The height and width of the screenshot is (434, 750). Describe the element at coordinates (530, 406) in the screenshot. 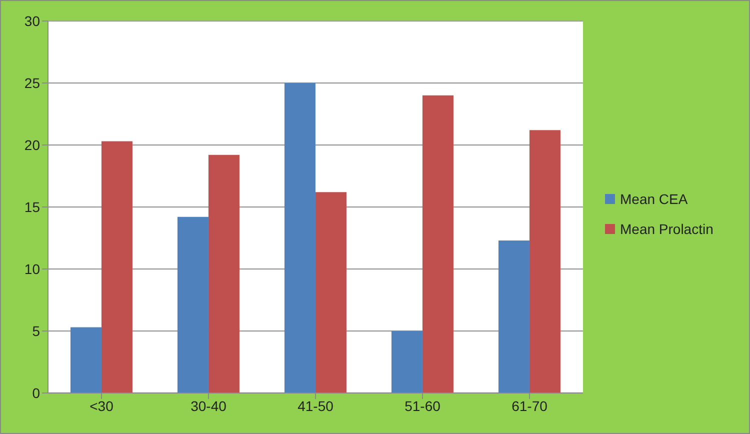

I see `x-tick-label: 61-70` at that location.